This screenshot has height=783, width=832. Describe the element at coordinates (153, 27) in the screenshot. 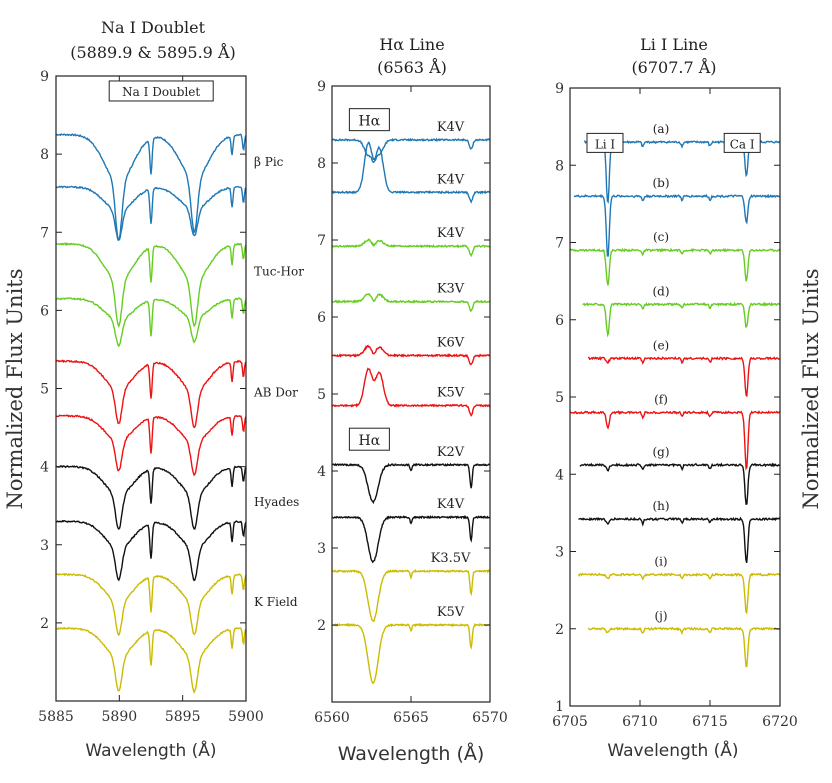

I see `panel-title-line1: Na I Doublet` at that location.